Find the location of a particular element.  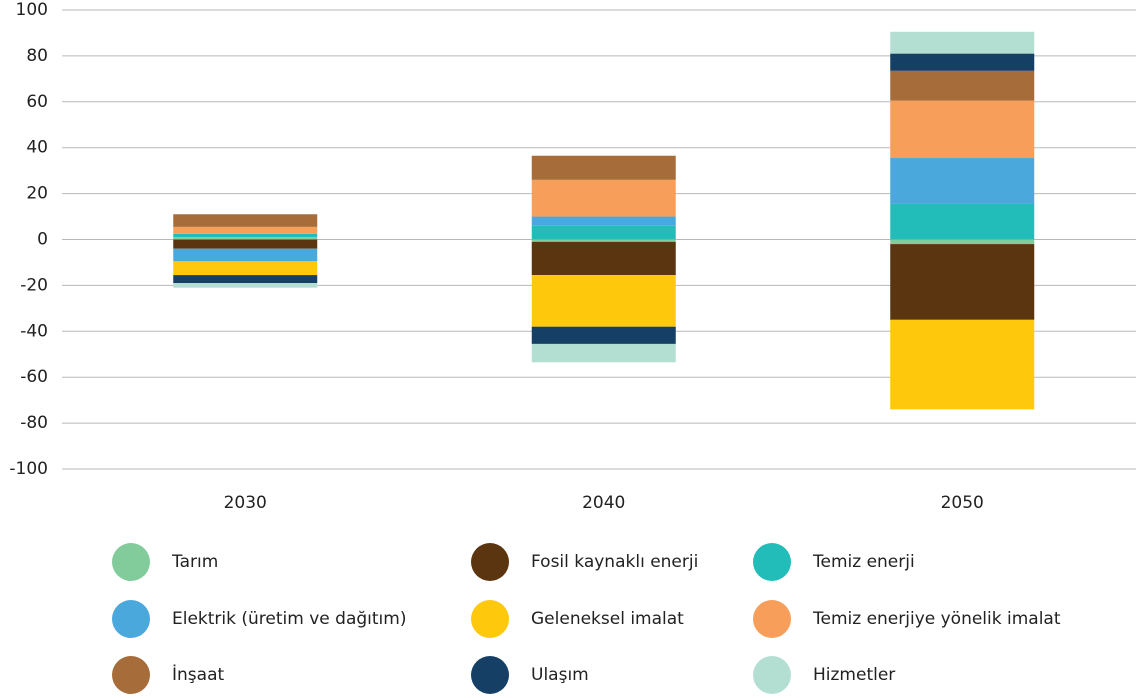

y-tick-label: 20 is located at coordinates (37, 194).